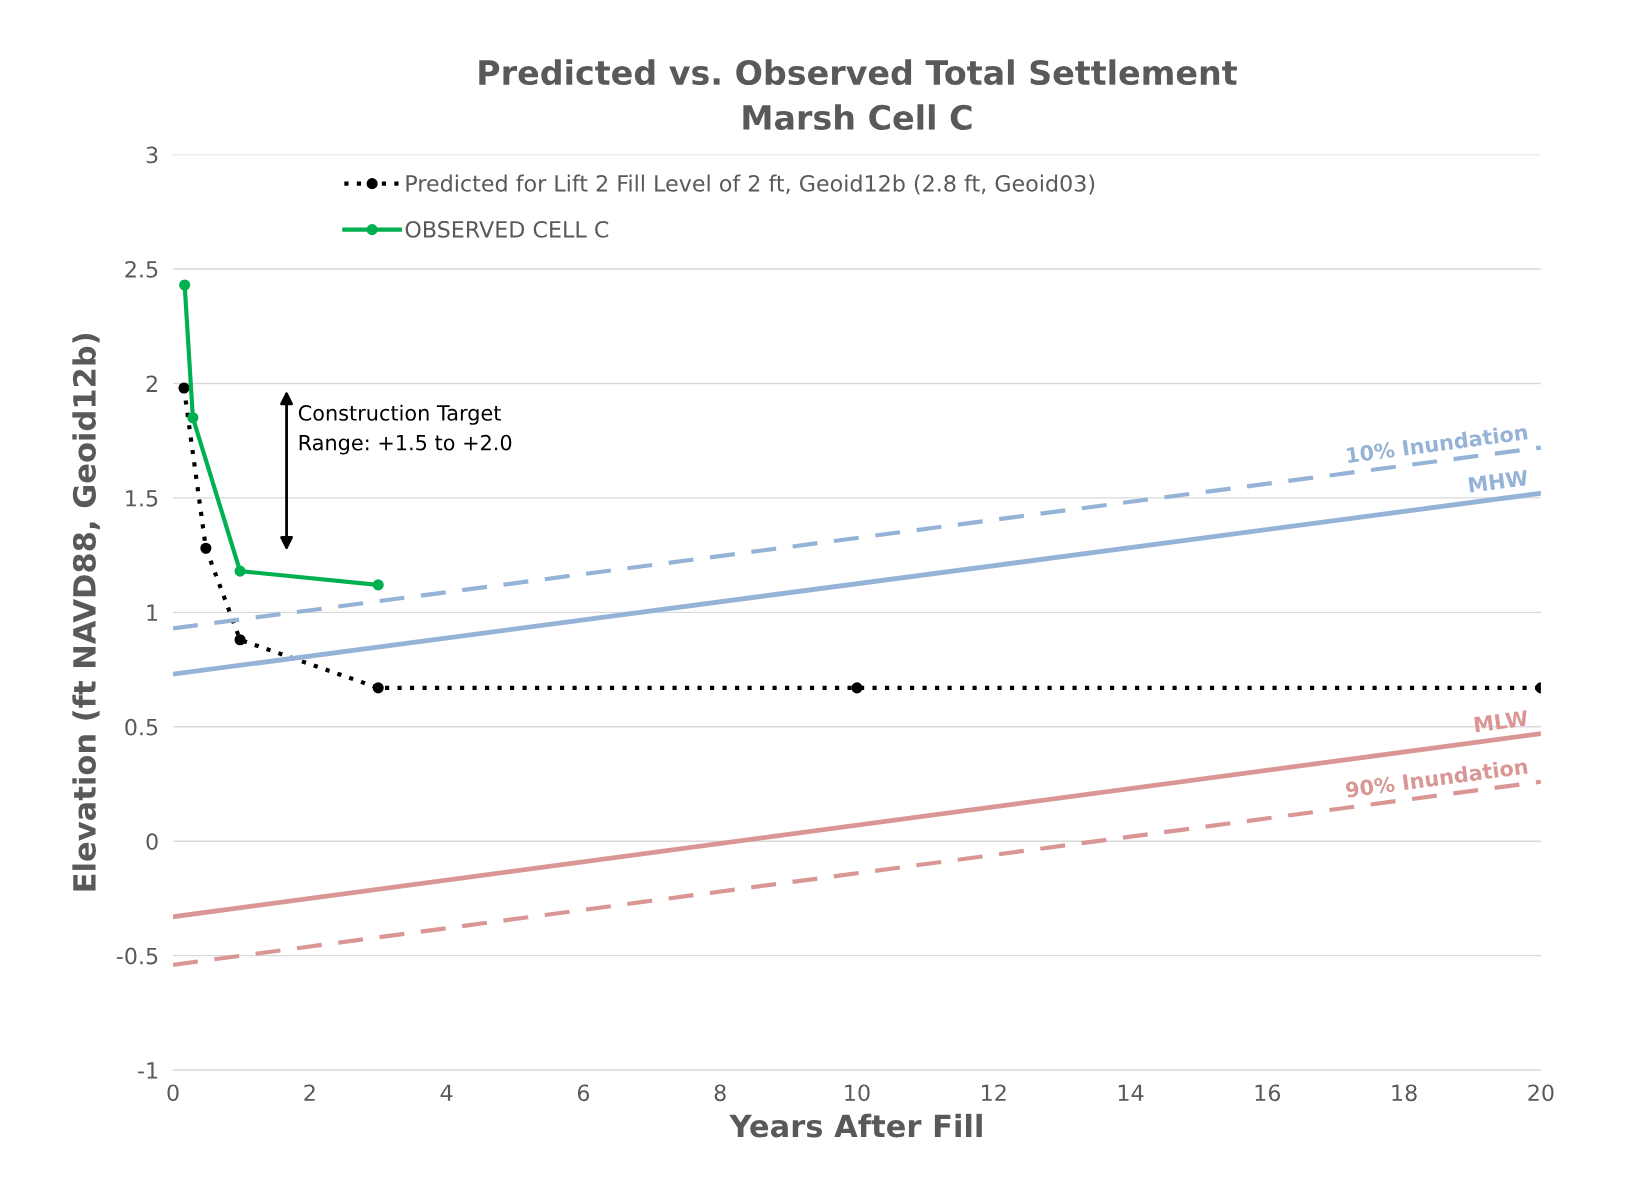 This screenshot has width=1648, height=1189. I want to click on x-tick-label: 4, so click(446, 1092).